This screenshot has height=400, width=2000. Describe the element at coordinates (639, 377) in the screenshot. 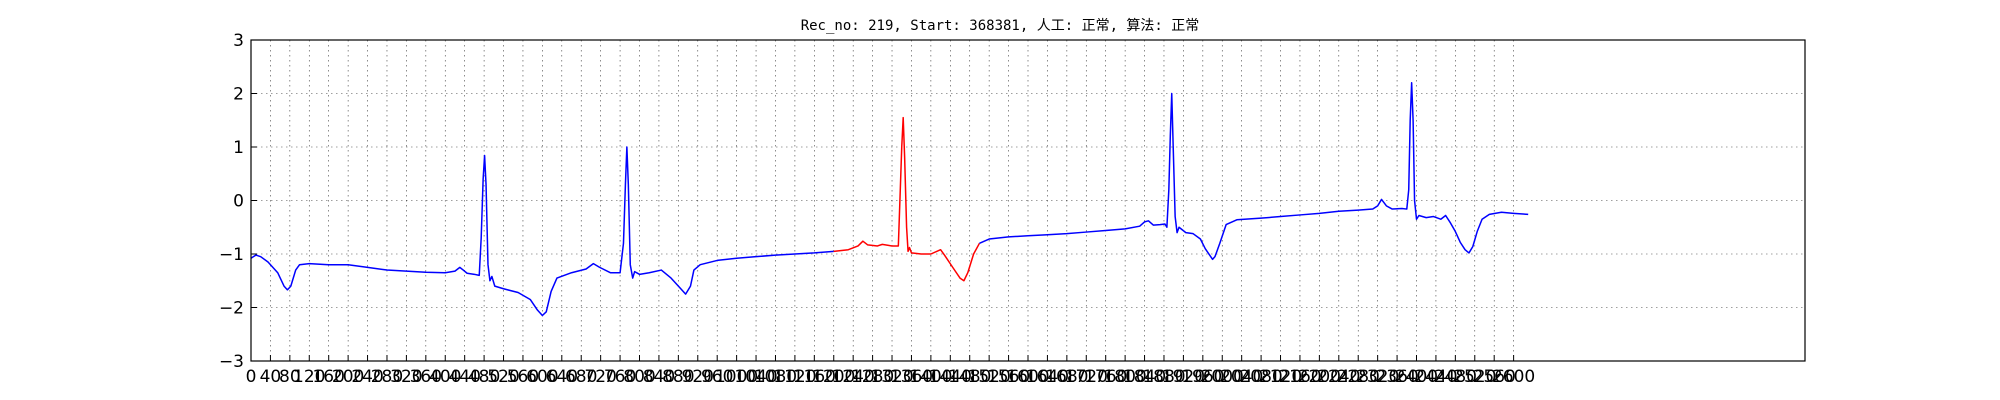

I see `x-tick-label: 800` at that location.